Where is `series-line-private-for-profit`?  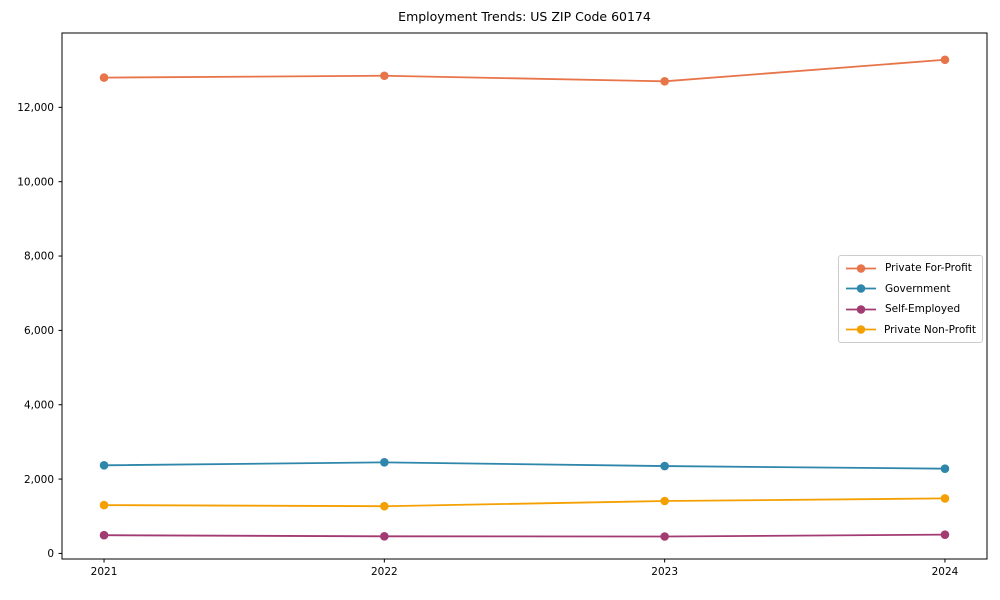
series-line-private-for-profit is located at coordinates (524, 70).